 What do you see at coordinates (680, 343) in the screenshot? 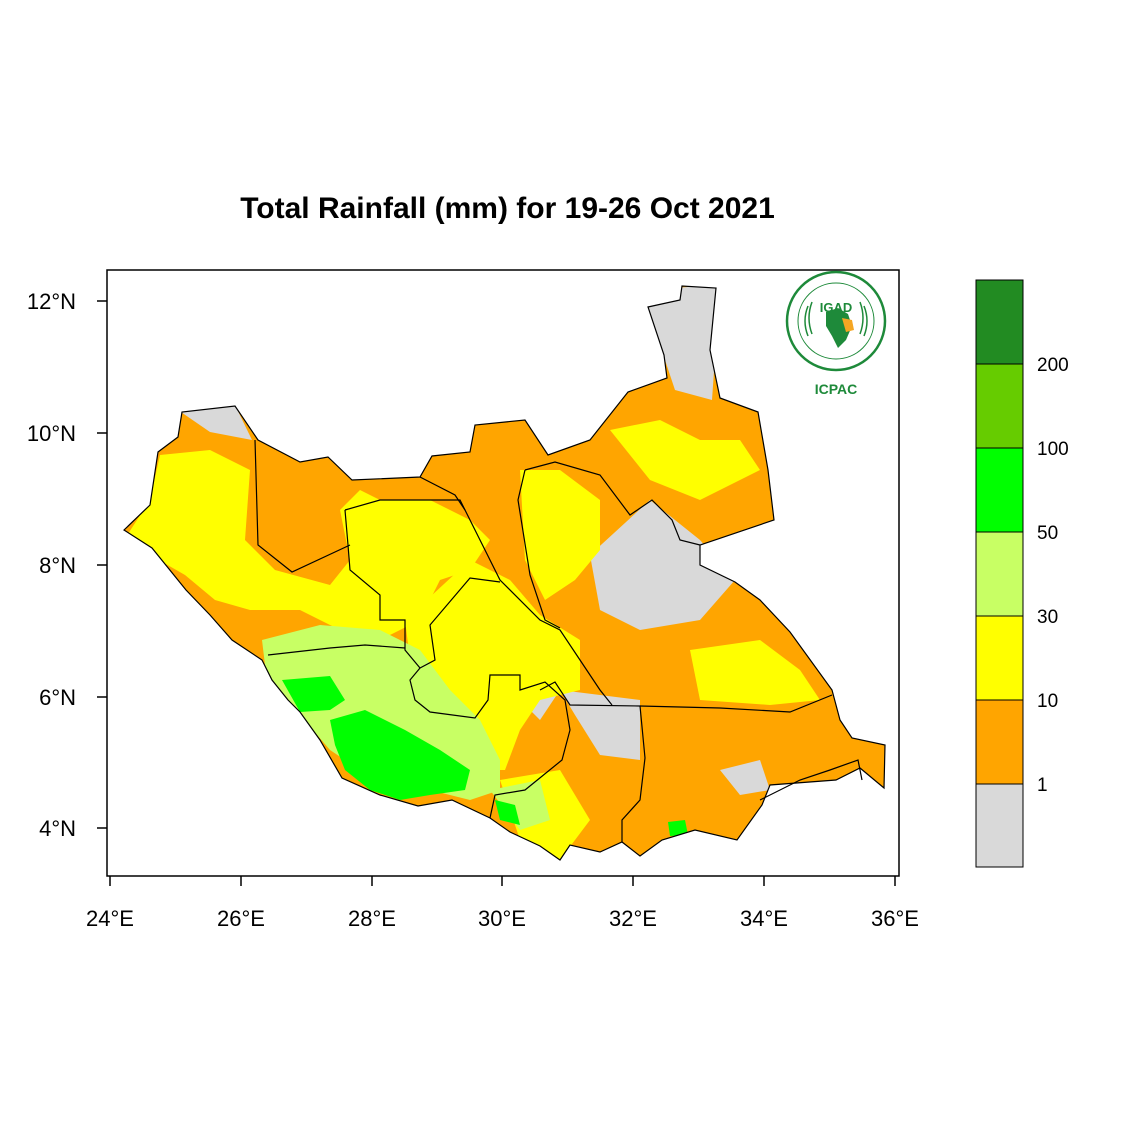
I see `no-rain-zone-north` at bounding box center [680, 343].